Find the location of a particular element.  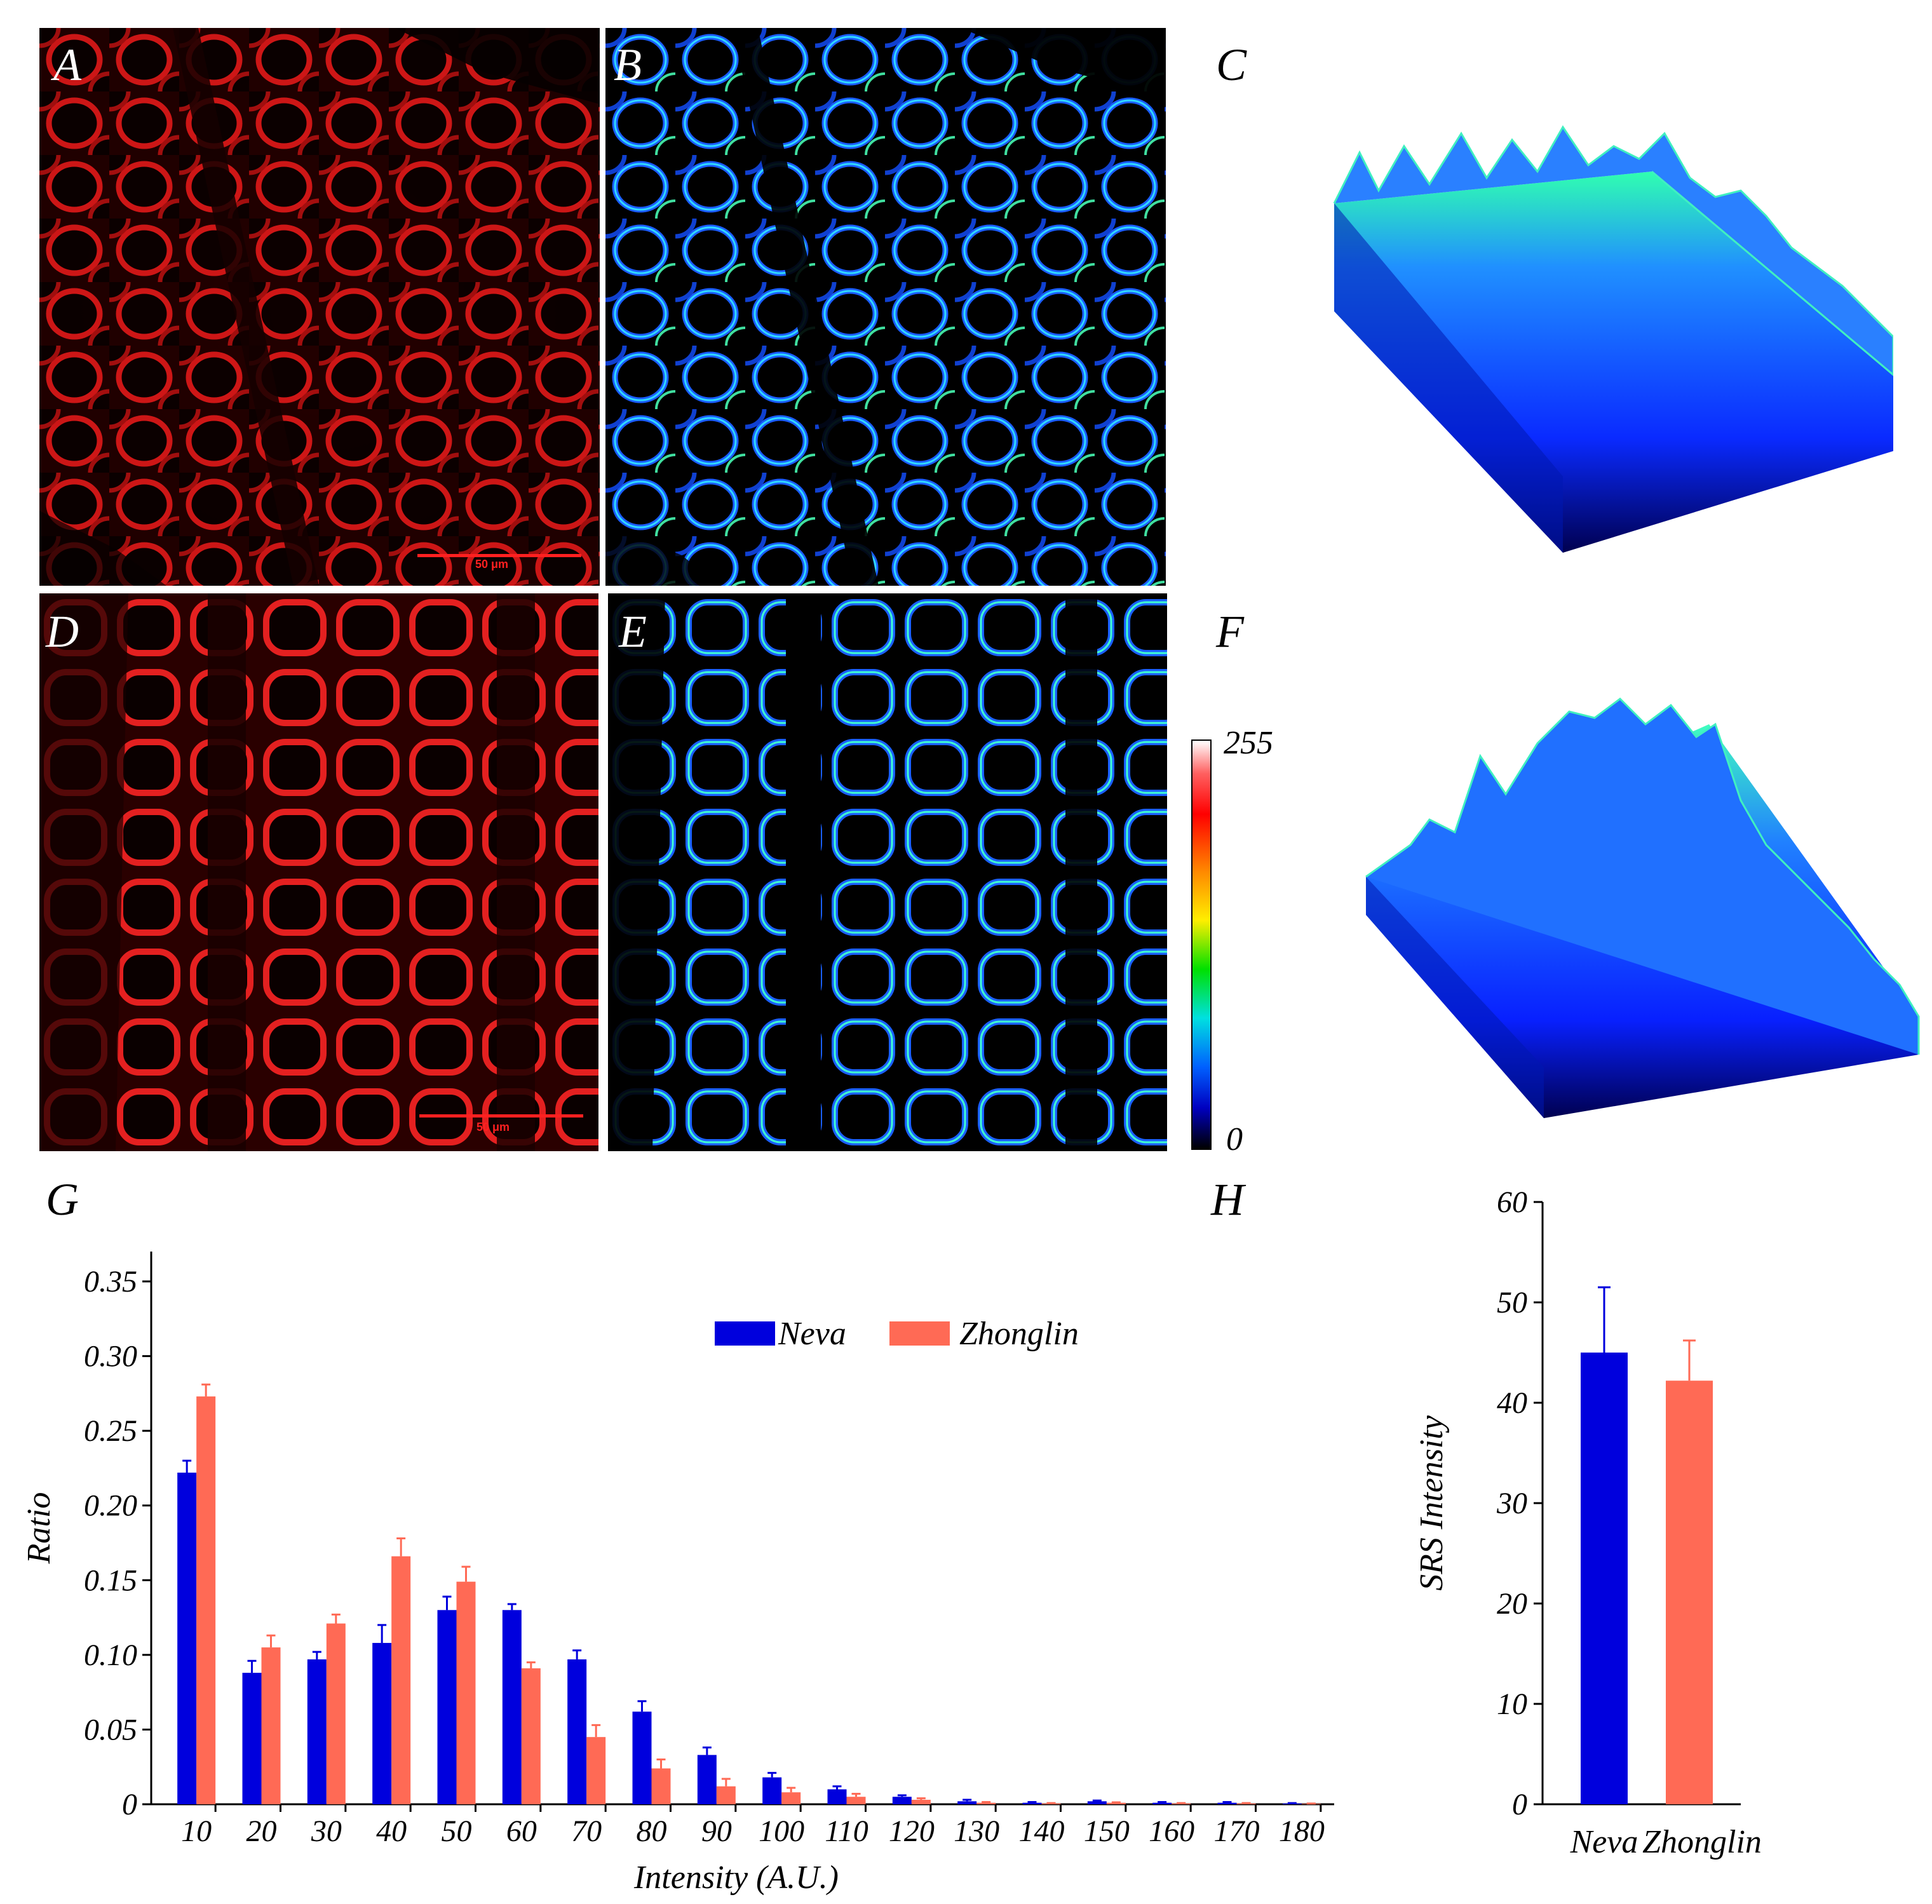

g-x-tick-label: 180 is located at coordinates (1302, 1831).